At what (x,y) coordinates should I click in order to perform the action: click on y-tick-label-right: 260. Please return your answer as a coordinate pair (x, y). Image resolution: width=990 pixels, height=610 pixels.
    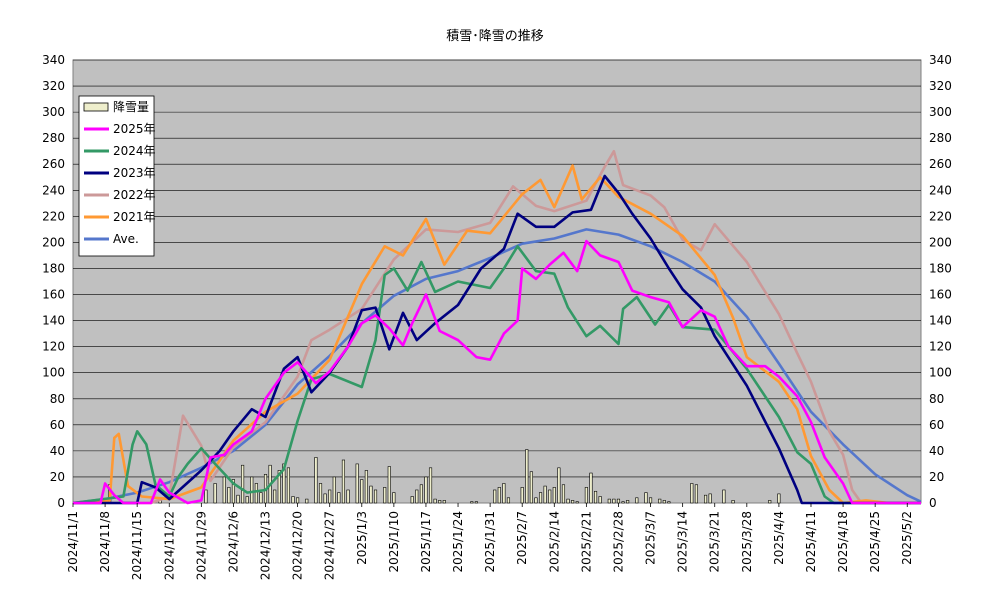
    Looking at the image, I should click on (940, 164).